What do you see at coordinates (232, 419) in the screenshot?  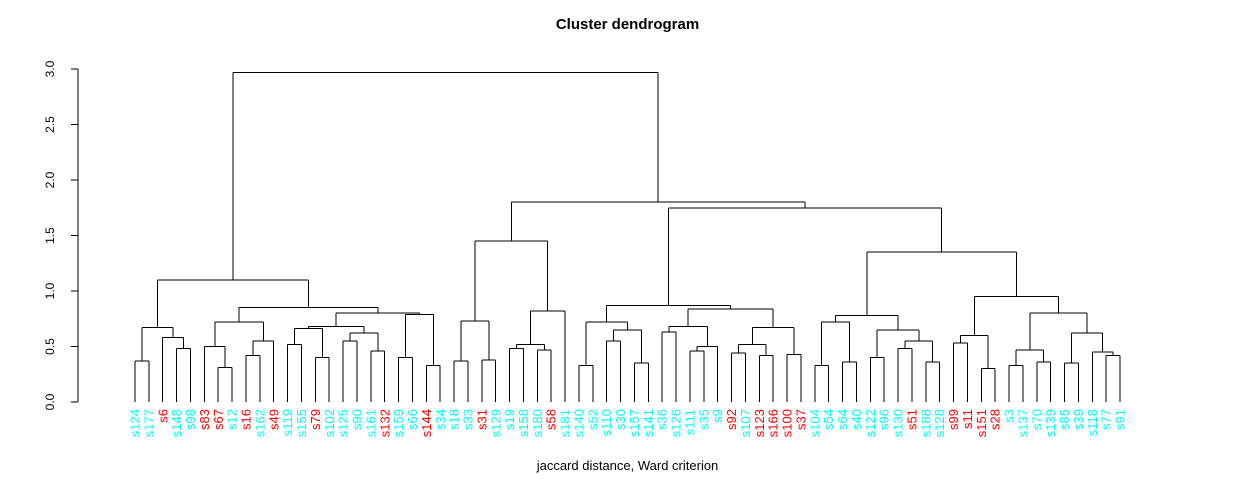 I see `leaf-label: s12` at bounding box center [232, 419].